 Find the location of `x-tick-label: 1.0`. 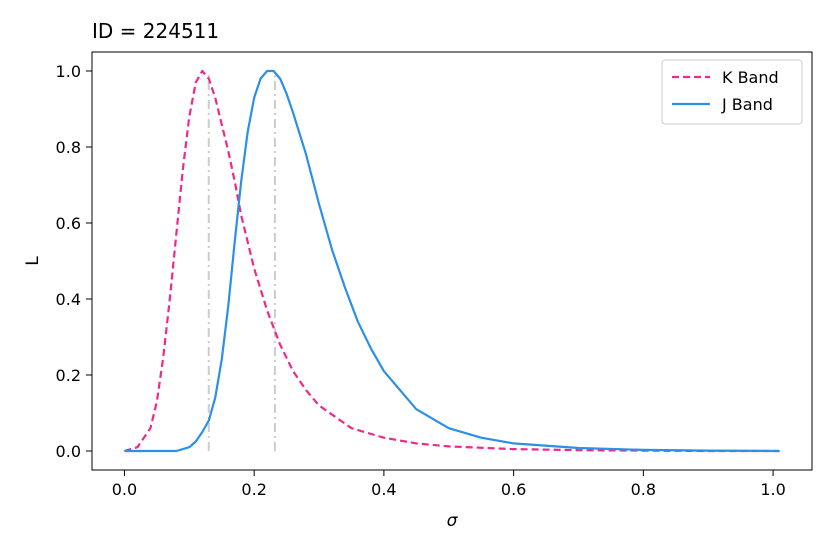

x-tick-label: 1.0 is located at coordinates (772, 489).